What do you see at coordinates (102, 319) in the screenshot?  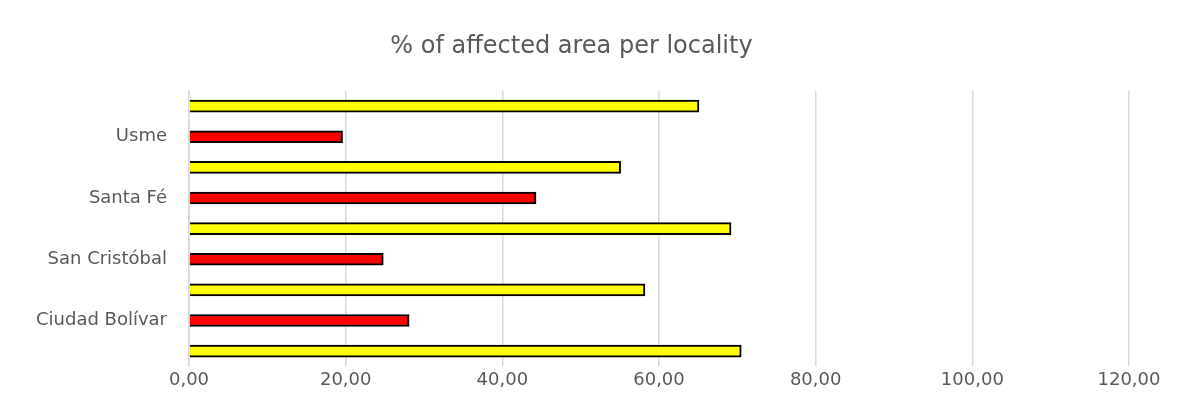 I see `y-tick-label: Ciudad Bolívar` at bounding box center [102, 319].